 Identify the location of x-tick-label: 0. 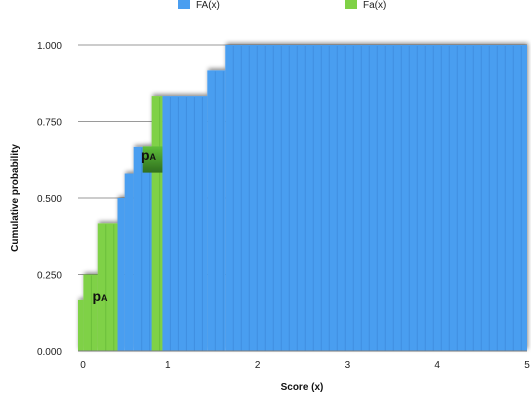
(83, 365).